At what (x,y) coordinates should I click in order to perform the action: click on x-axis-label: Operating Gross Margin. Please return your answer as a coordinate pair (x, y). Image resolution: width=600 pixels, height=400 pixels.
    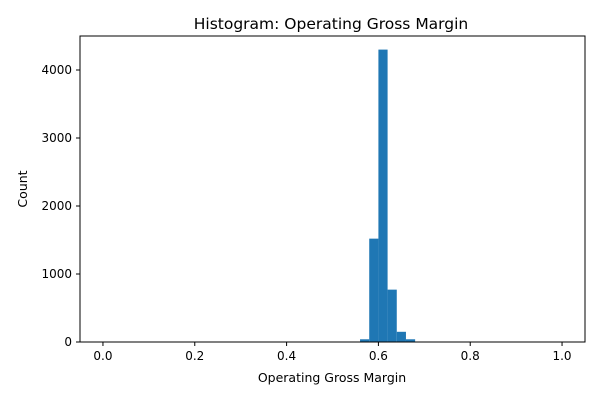
    Looking at the image, I should click on (332, 377).